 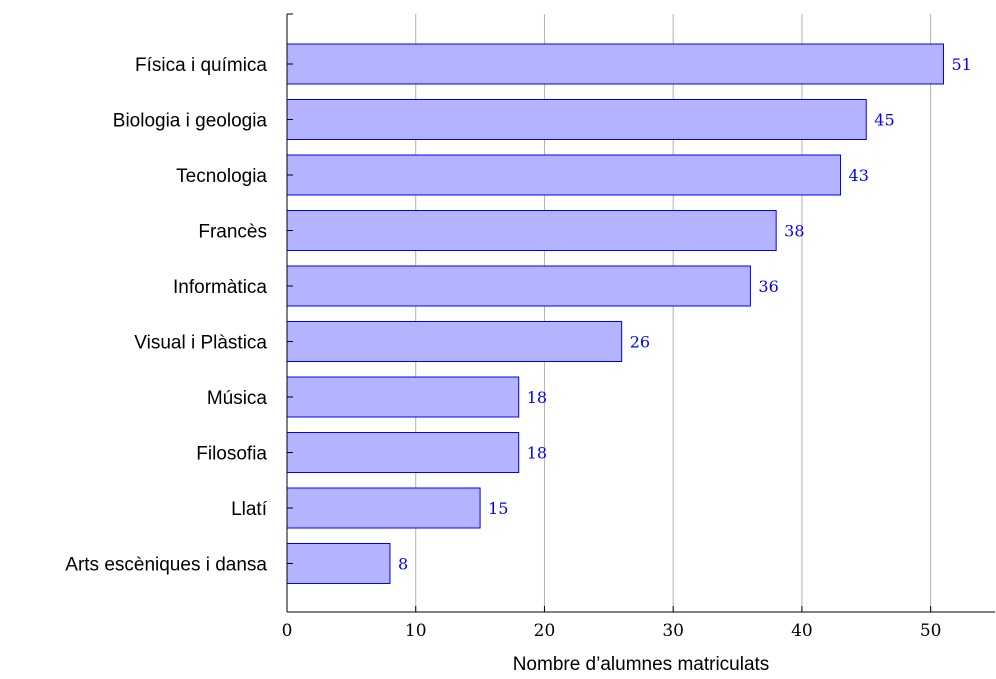 What do you see at coordinates (403, 564) in the screenshot?
I see `value-label: 8` at bounding box center [403, 564].